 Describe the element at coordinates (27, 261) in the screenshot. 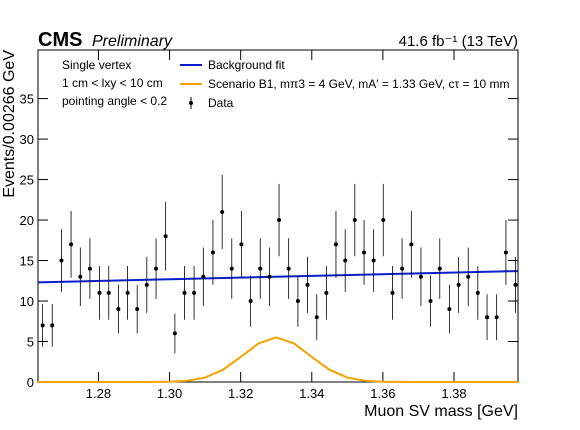

I see `y-tick-label: 15` at that location.